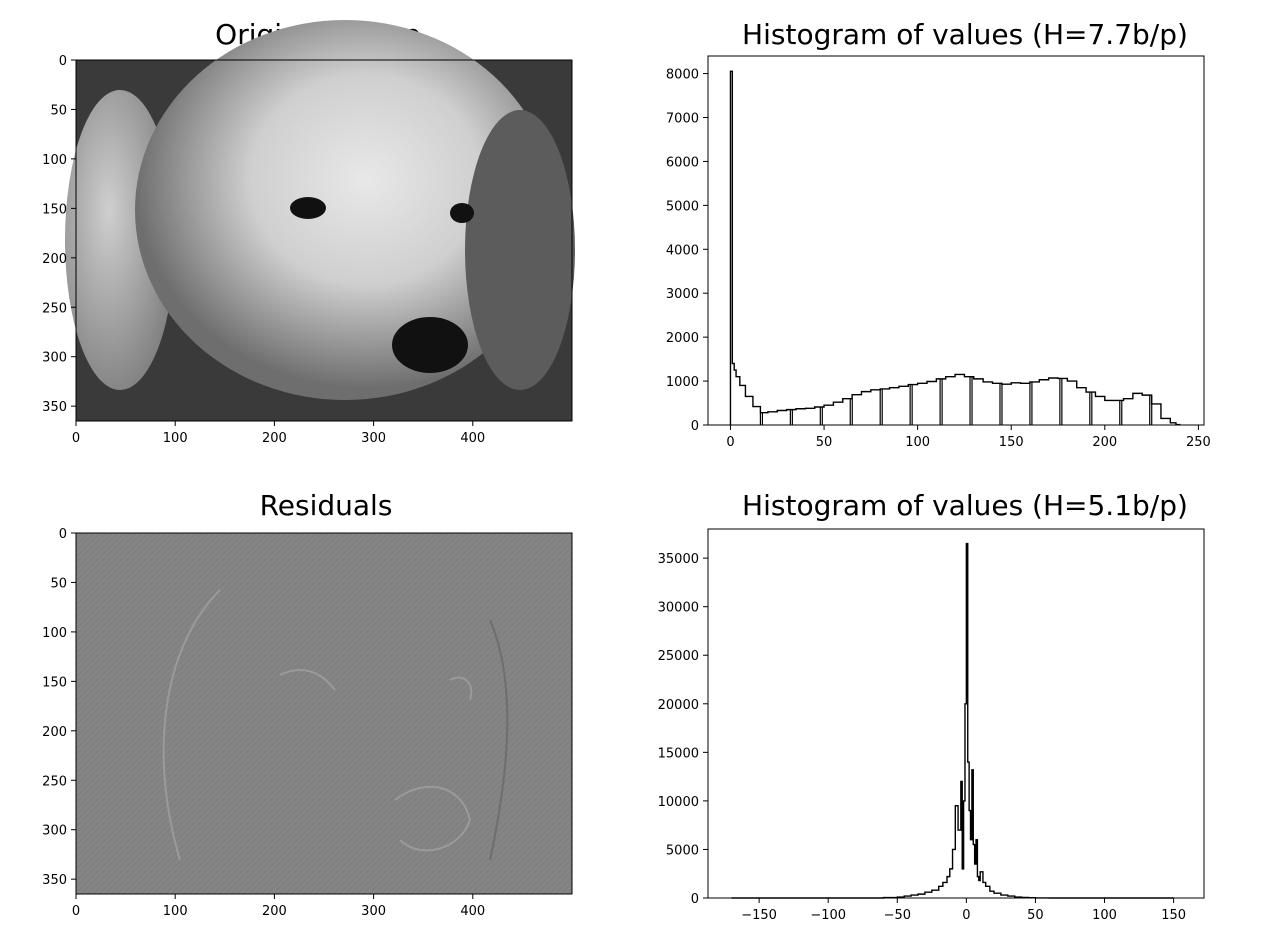 The image size is (1264, 946). Describe the element at coordinates (682, 250) in the screenshot. I see `y-tick-label: 4000` at that location.